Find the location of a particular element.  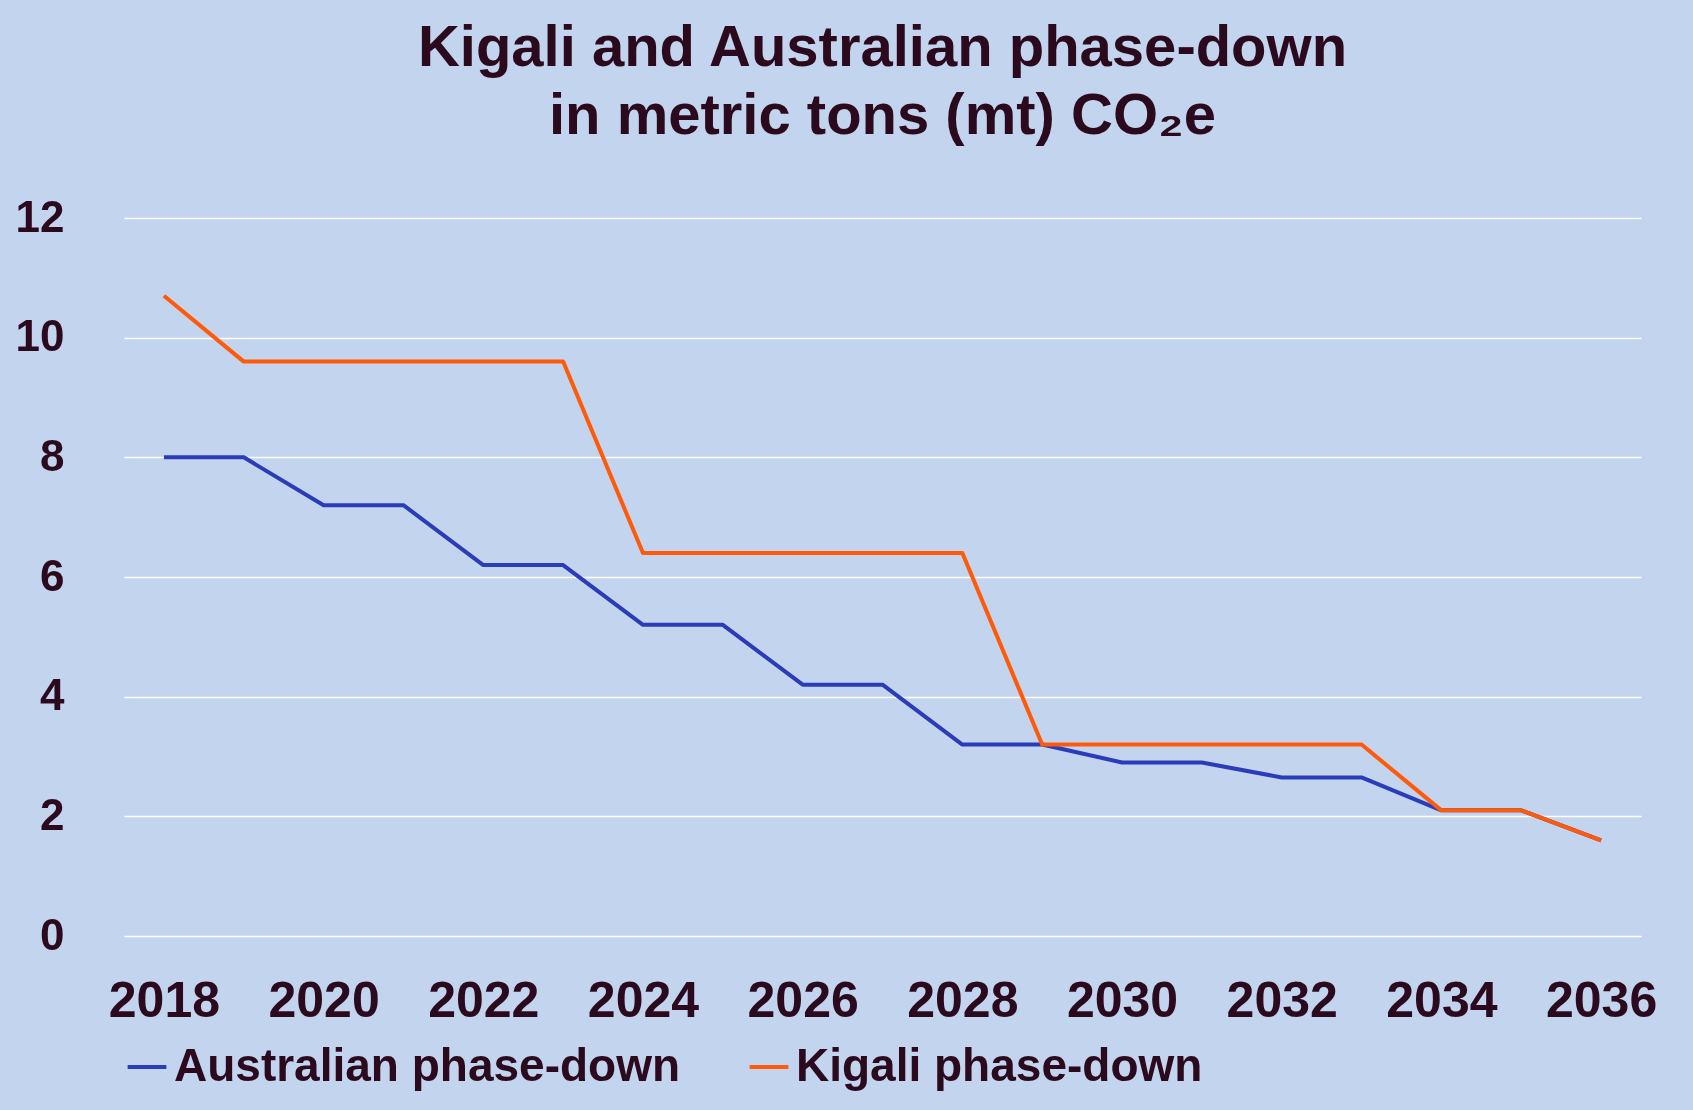

y-tick-label: 6 is located at coordinates (52, 575).